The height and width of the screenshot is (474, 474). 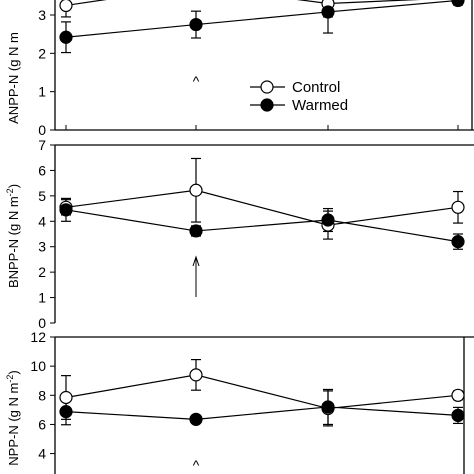 What do you see at coordinates (196, 261) in the screenshot?
I see `treatment-arrow-head` at bounding box center [196, 261].